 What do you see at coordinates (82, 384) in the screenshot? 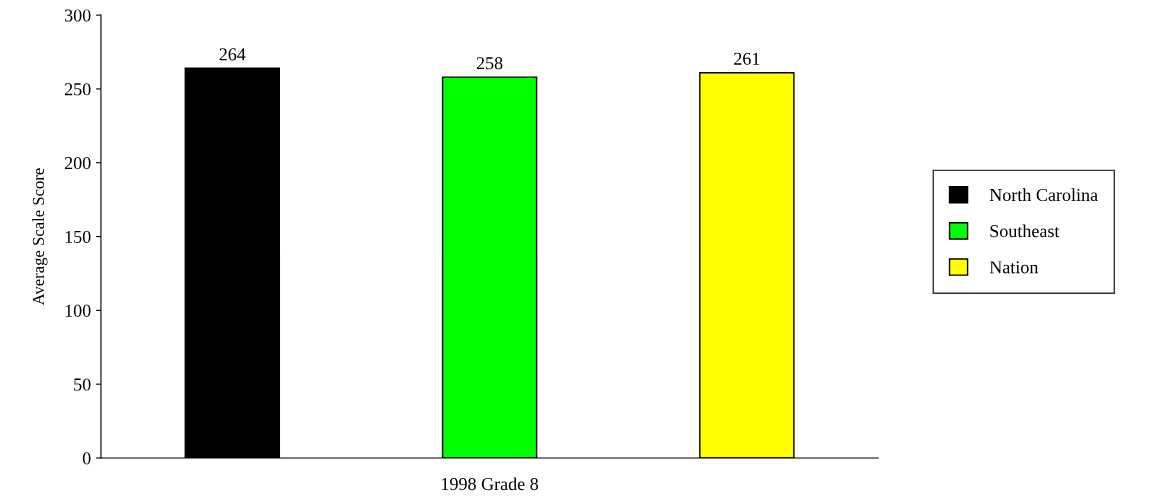
I see `y-tick-label: 50` at bounding box center [82, 384].